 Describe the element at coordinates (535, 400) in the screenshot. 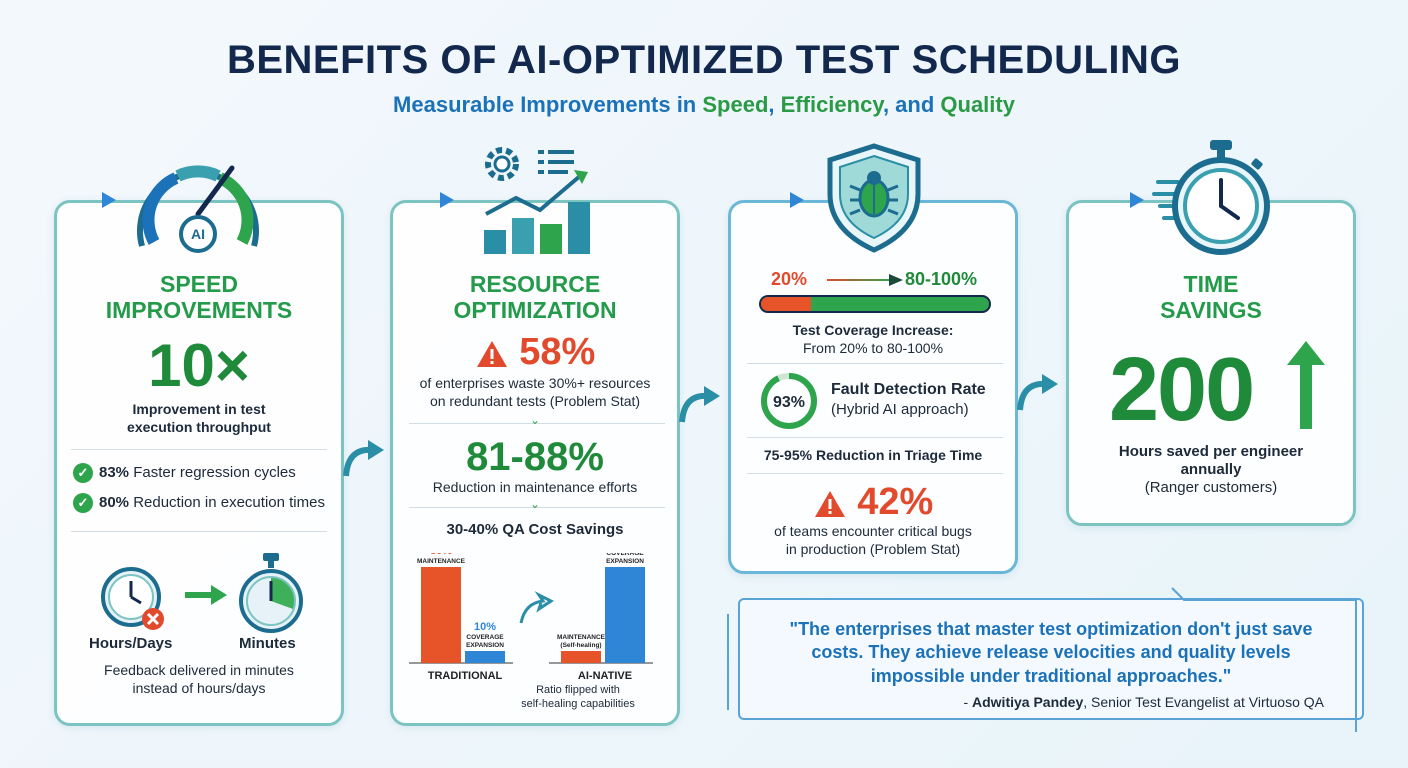

I see `resource-stat1-line2: on redundant tests (Problem Stat)` at that location.